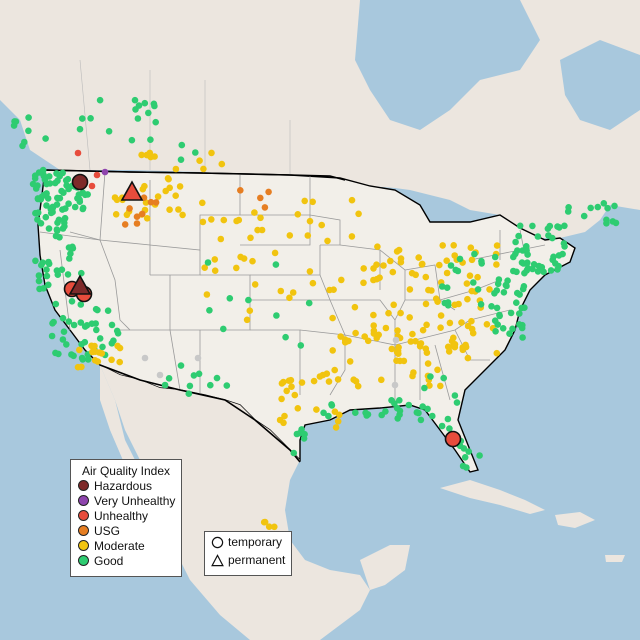  Describe the element at coordinates (217, 542) in the screenshot. I see `circle-icon` at that location.